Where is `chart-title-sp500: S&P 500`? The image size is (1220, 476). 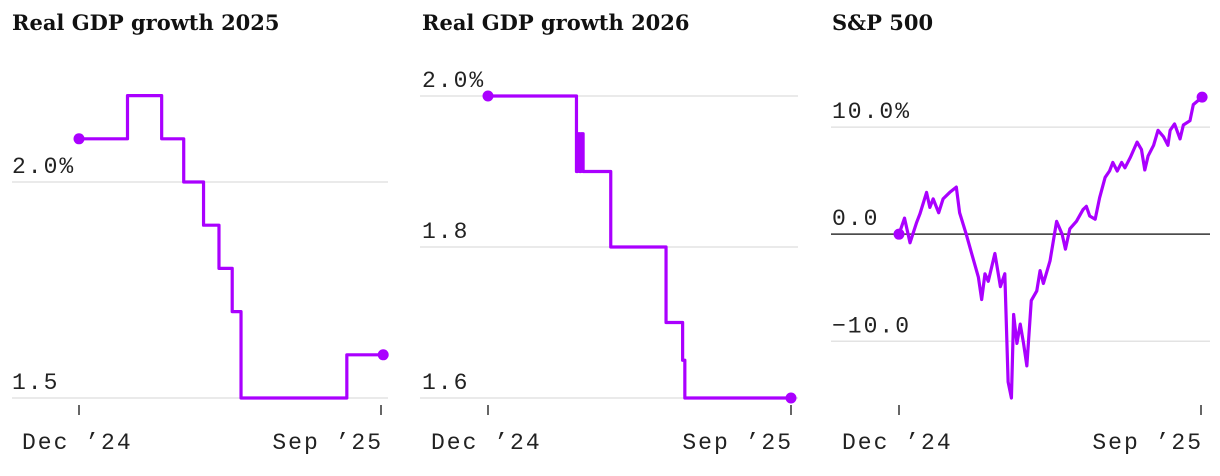
chart-title-sp500: S&P 500 is located at coordinates (883, 22).